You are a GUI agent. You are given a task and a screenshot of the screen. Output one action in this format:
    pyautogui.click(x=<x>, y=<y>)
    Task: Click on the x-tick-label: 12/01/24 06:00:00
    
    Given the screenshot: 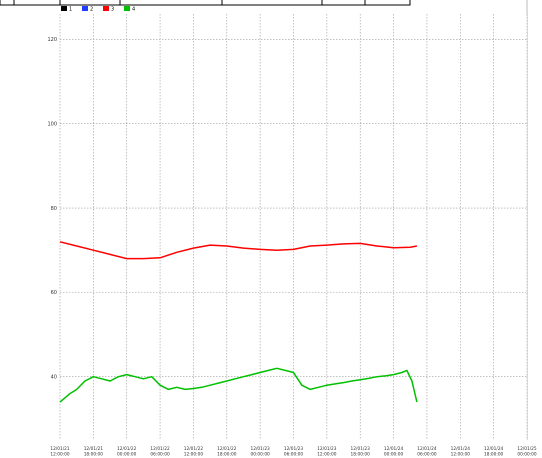 What is the action you would take?
    pyautogui.click(x=427, y=452)
    